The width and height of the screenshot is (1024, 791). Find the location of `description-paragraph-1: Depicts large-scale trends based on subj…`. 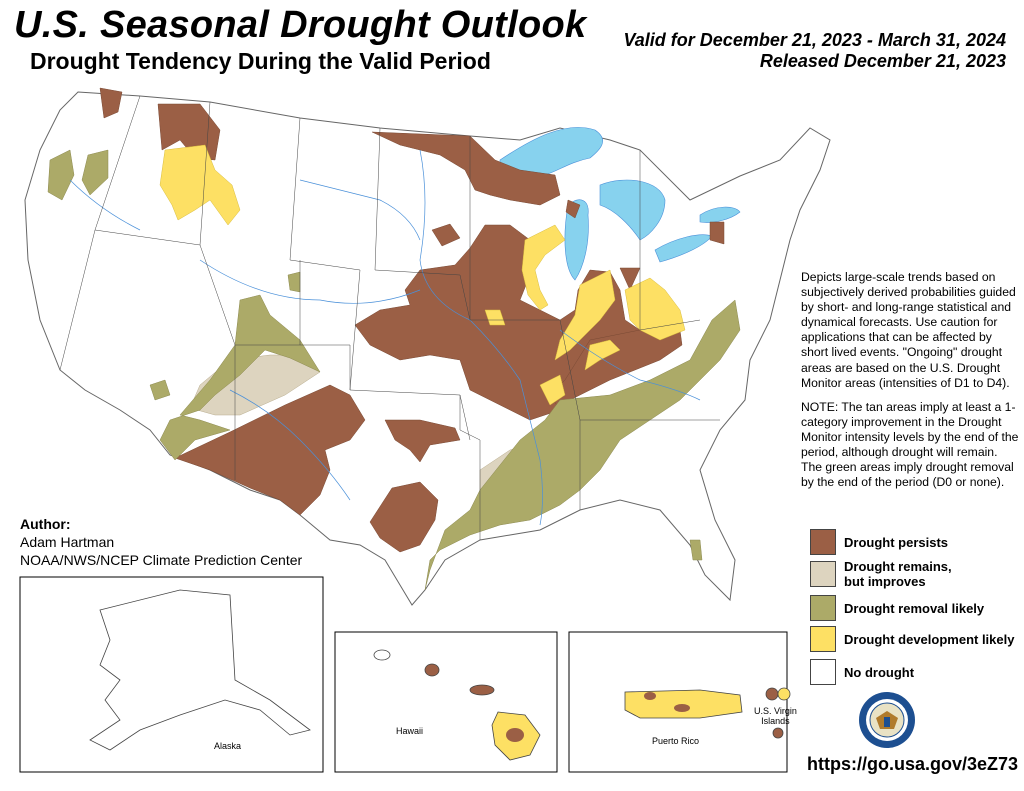

description-paragraph-1: Depicts large-scale trends based on subj… is located at coordinates (908, 330).